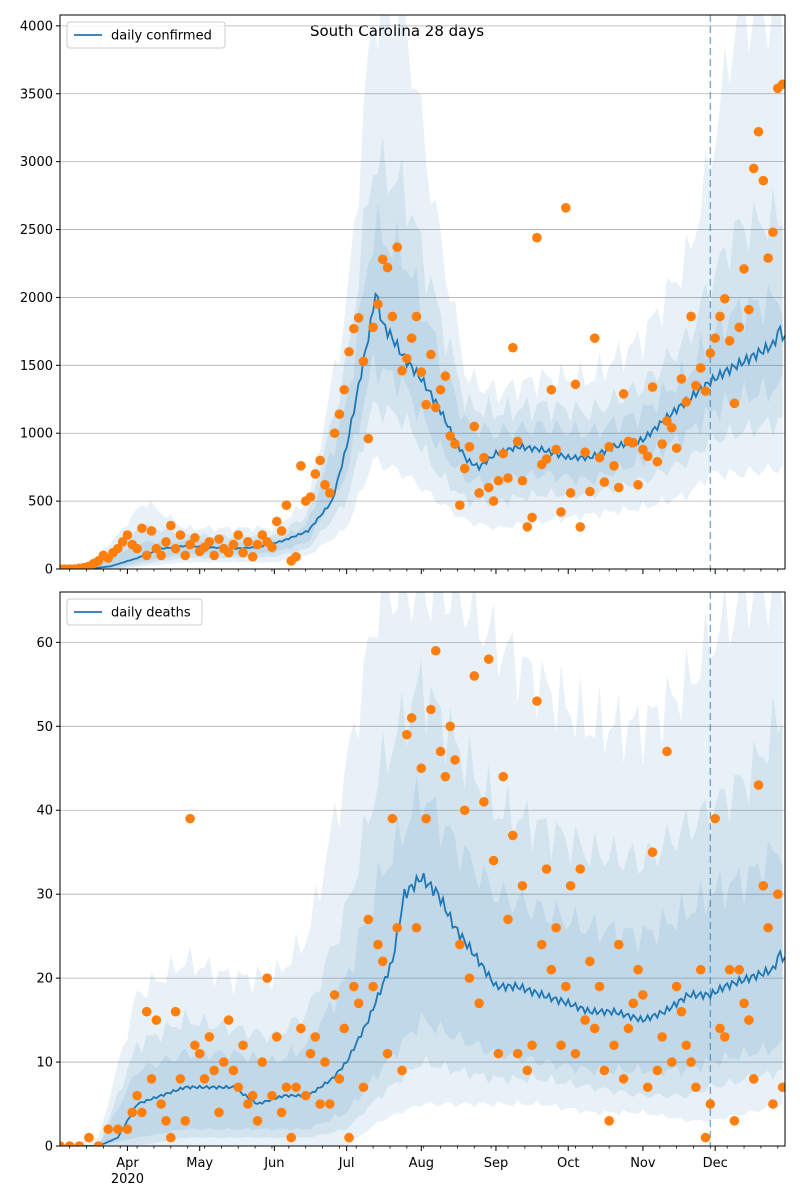 The width and height of the screenshot is (800, 1200). I want to click on x-tick-label: Nov, so click(643, 1163).